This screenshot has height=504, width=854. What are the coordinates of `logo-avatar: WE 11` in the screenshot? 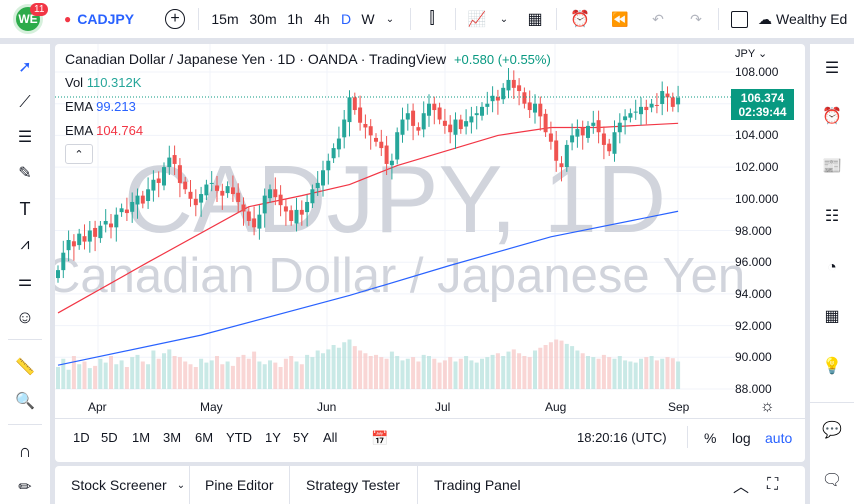 It's located at (29, 19).